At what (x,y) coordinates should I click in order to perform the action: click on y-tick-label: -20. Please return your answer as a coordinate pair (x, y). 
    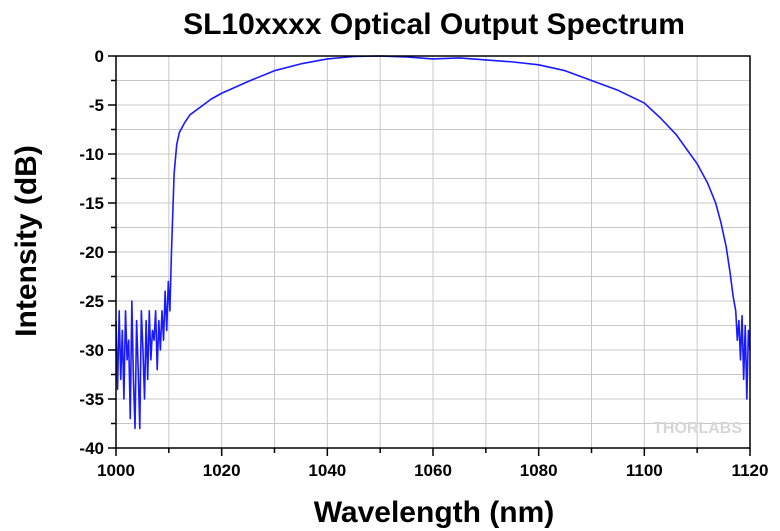
    Looking at the image, I should click on (91, 252).